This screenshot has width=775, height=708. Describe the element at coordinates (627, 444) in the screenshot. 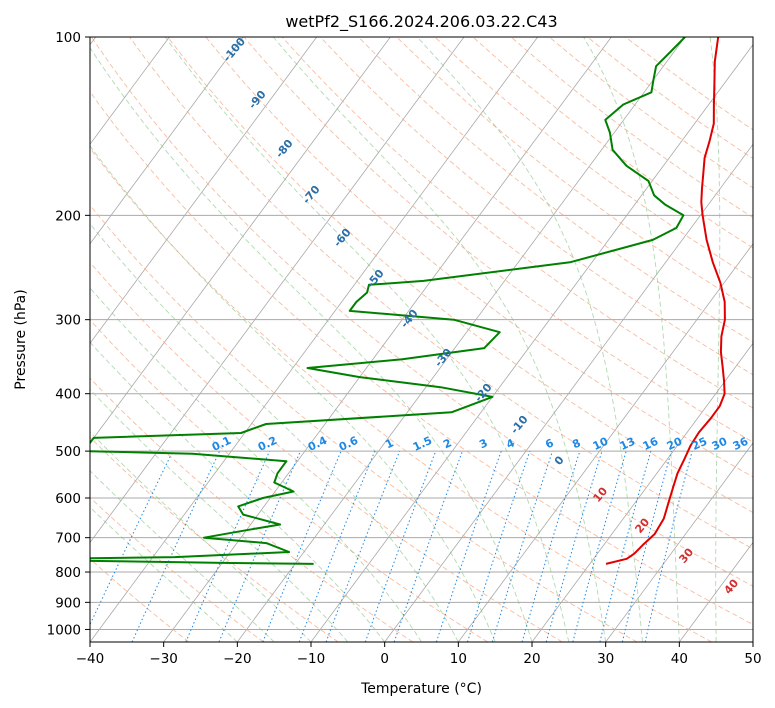

I see `mixing-ratio-label: 13` at that location.